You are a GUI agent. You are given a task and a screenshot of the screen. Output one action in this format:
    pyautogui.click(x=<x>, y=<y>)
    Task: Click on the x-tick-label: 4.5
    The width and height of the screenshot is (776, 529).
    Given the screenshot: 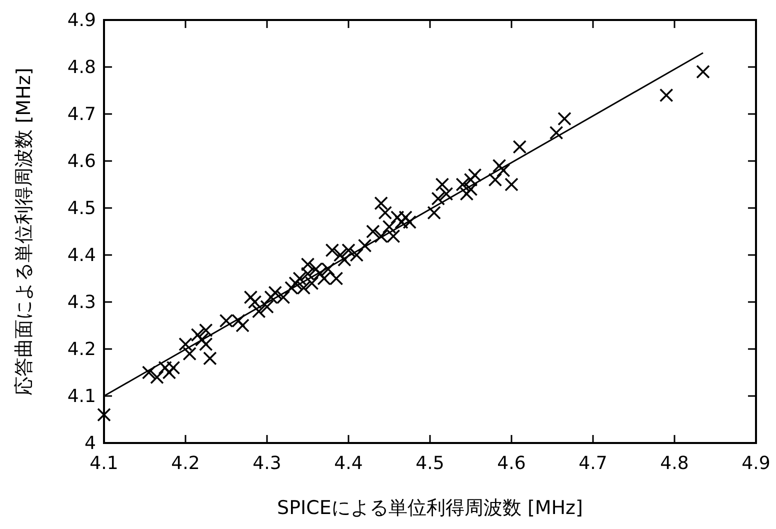 What is the action you would take?
    pyautogui.click(x=430, y=463)
    